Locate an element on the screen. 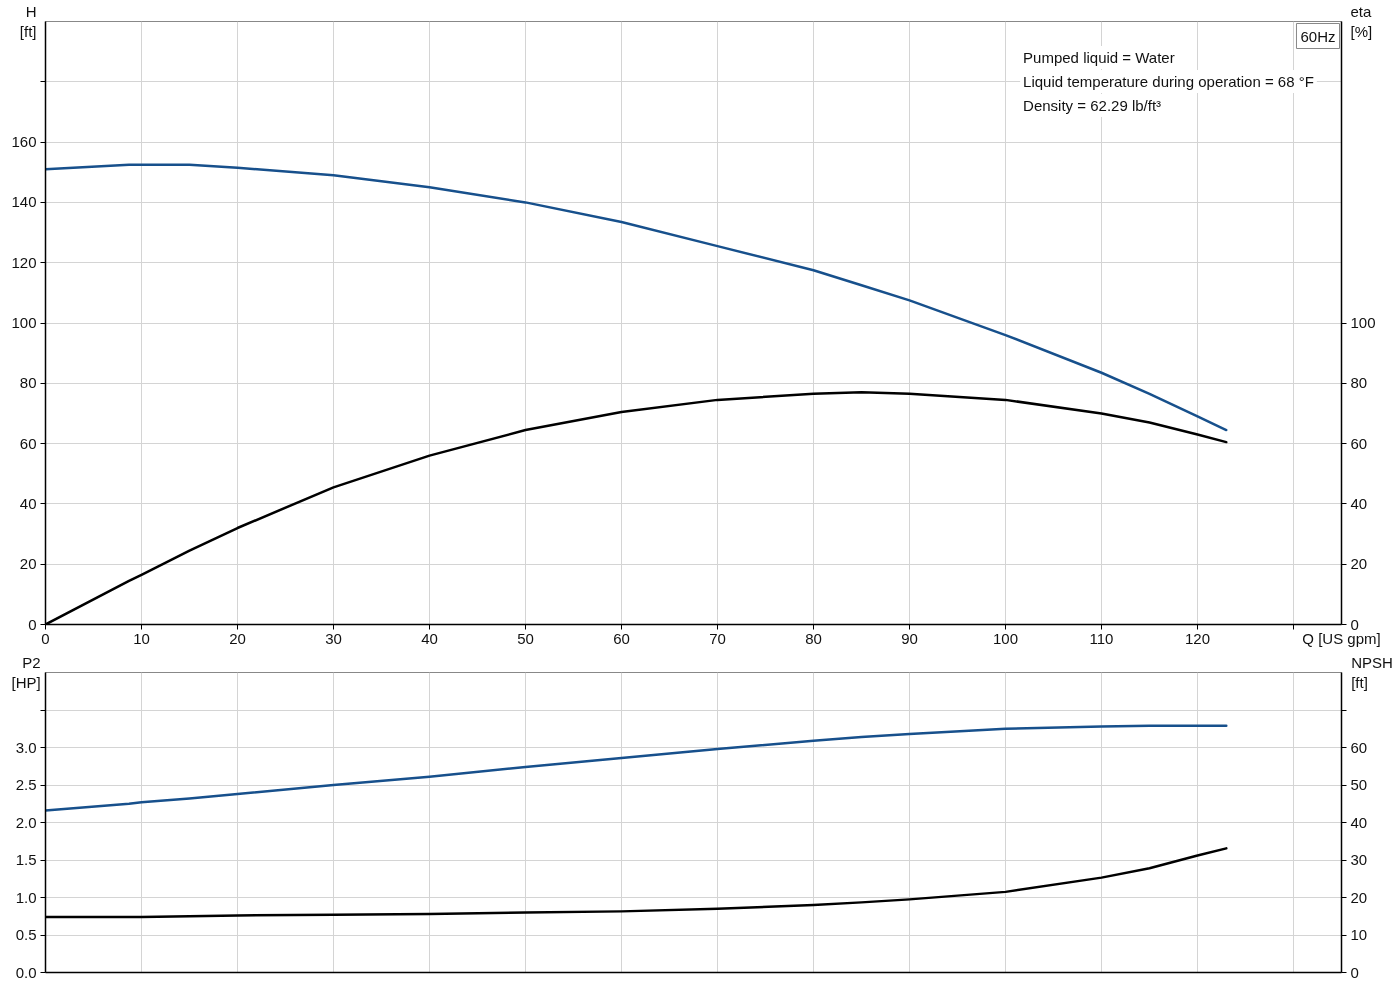 This screenshot has height=1000, width=1400. x-tick-label: 40 is located at coordinates (429, 638).